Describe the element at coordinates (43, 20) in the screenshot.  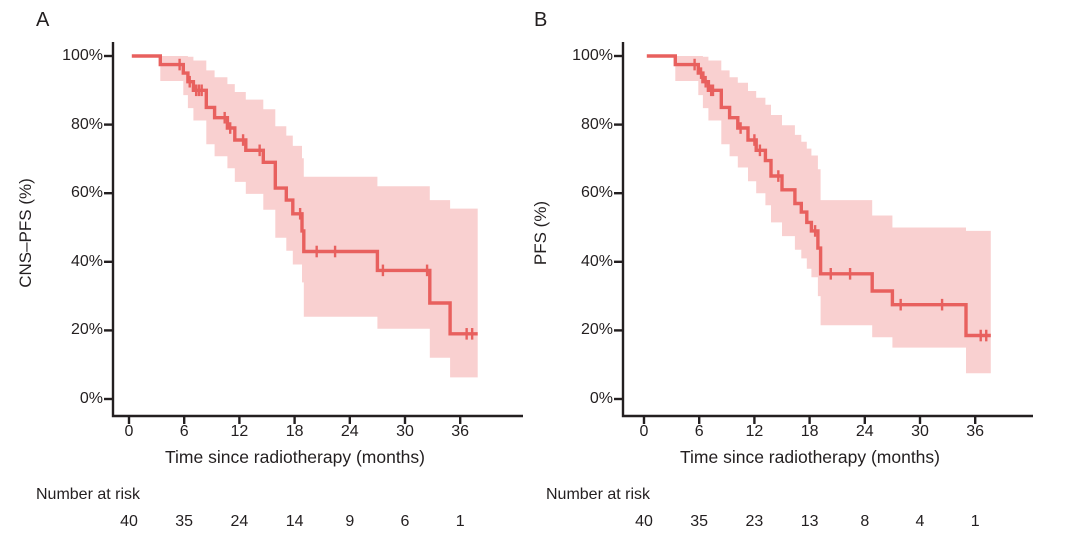
I see `panel-a-label: A` at that location.